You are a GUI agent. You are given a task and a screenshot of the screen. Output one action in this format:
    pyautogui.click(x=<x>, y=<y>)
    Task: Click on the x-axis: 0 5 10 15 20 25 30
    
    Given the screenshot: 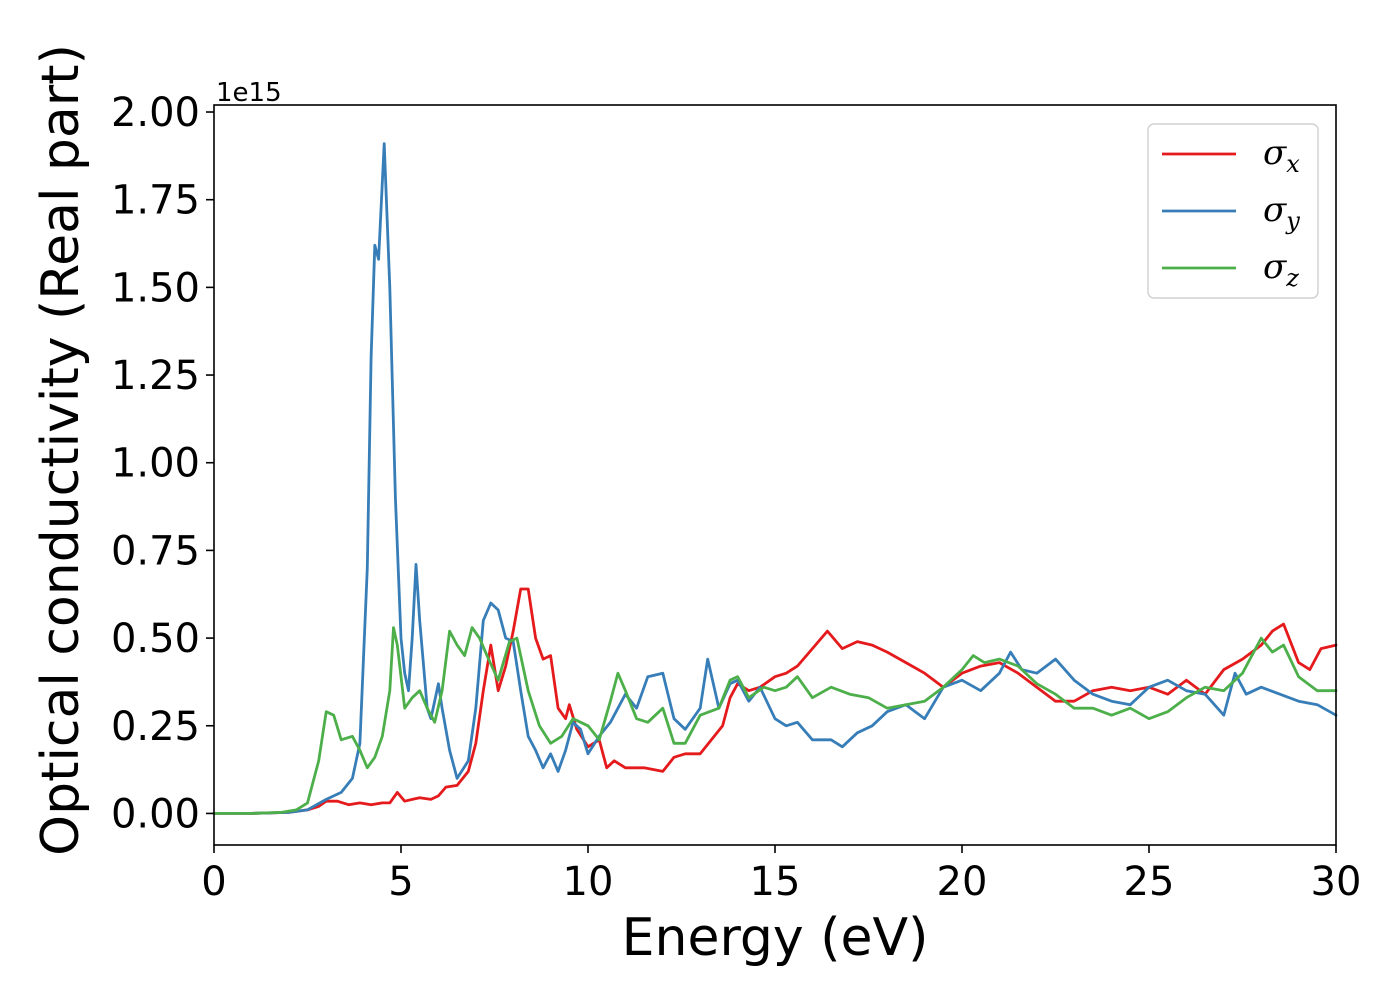 What is the action you would take?
    pyautogui.click(x=781, y=875)
    